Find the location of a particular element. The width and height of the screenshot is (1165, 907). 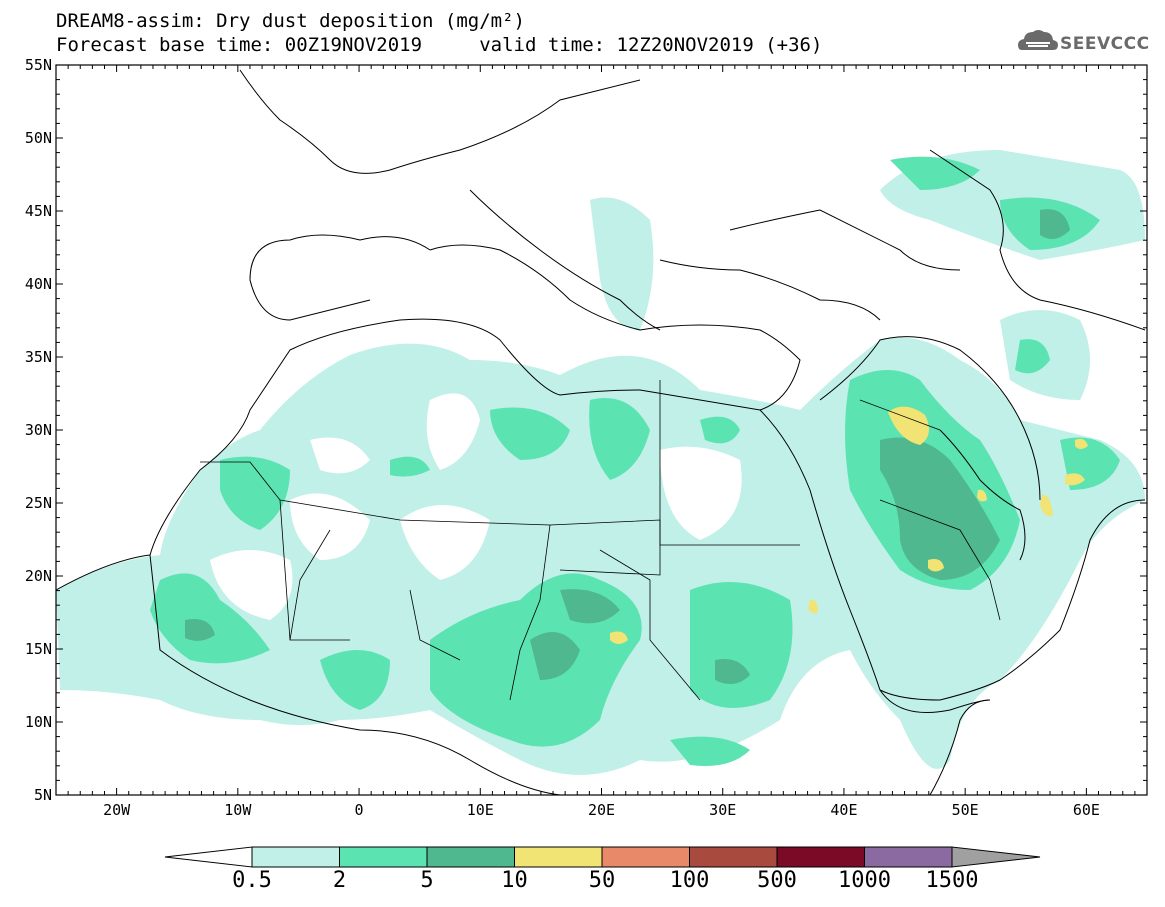

lon-tick-label: 30E is located at coordinates (722, 810).